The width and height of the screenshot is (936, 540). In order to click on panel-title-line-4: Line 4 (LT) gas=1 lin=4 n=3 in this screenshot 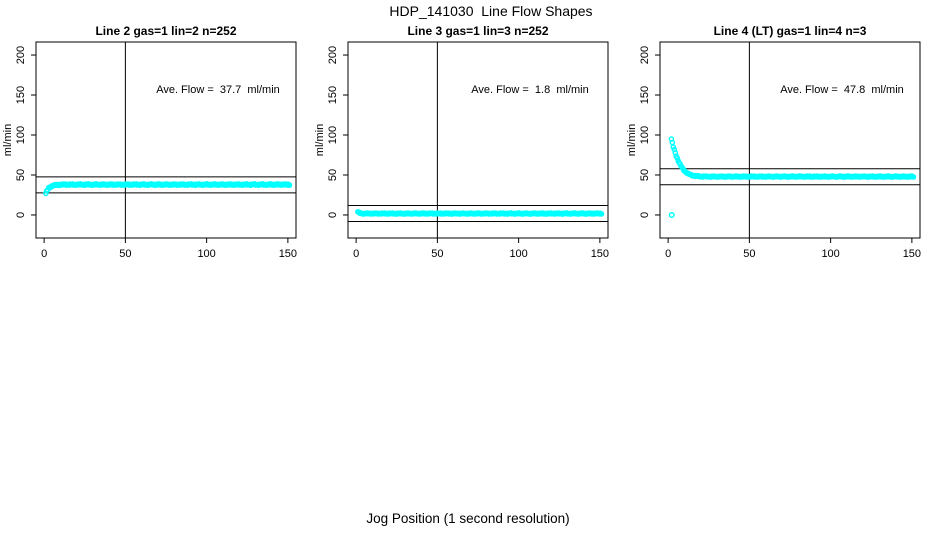, I will do `click(790, 31)`.